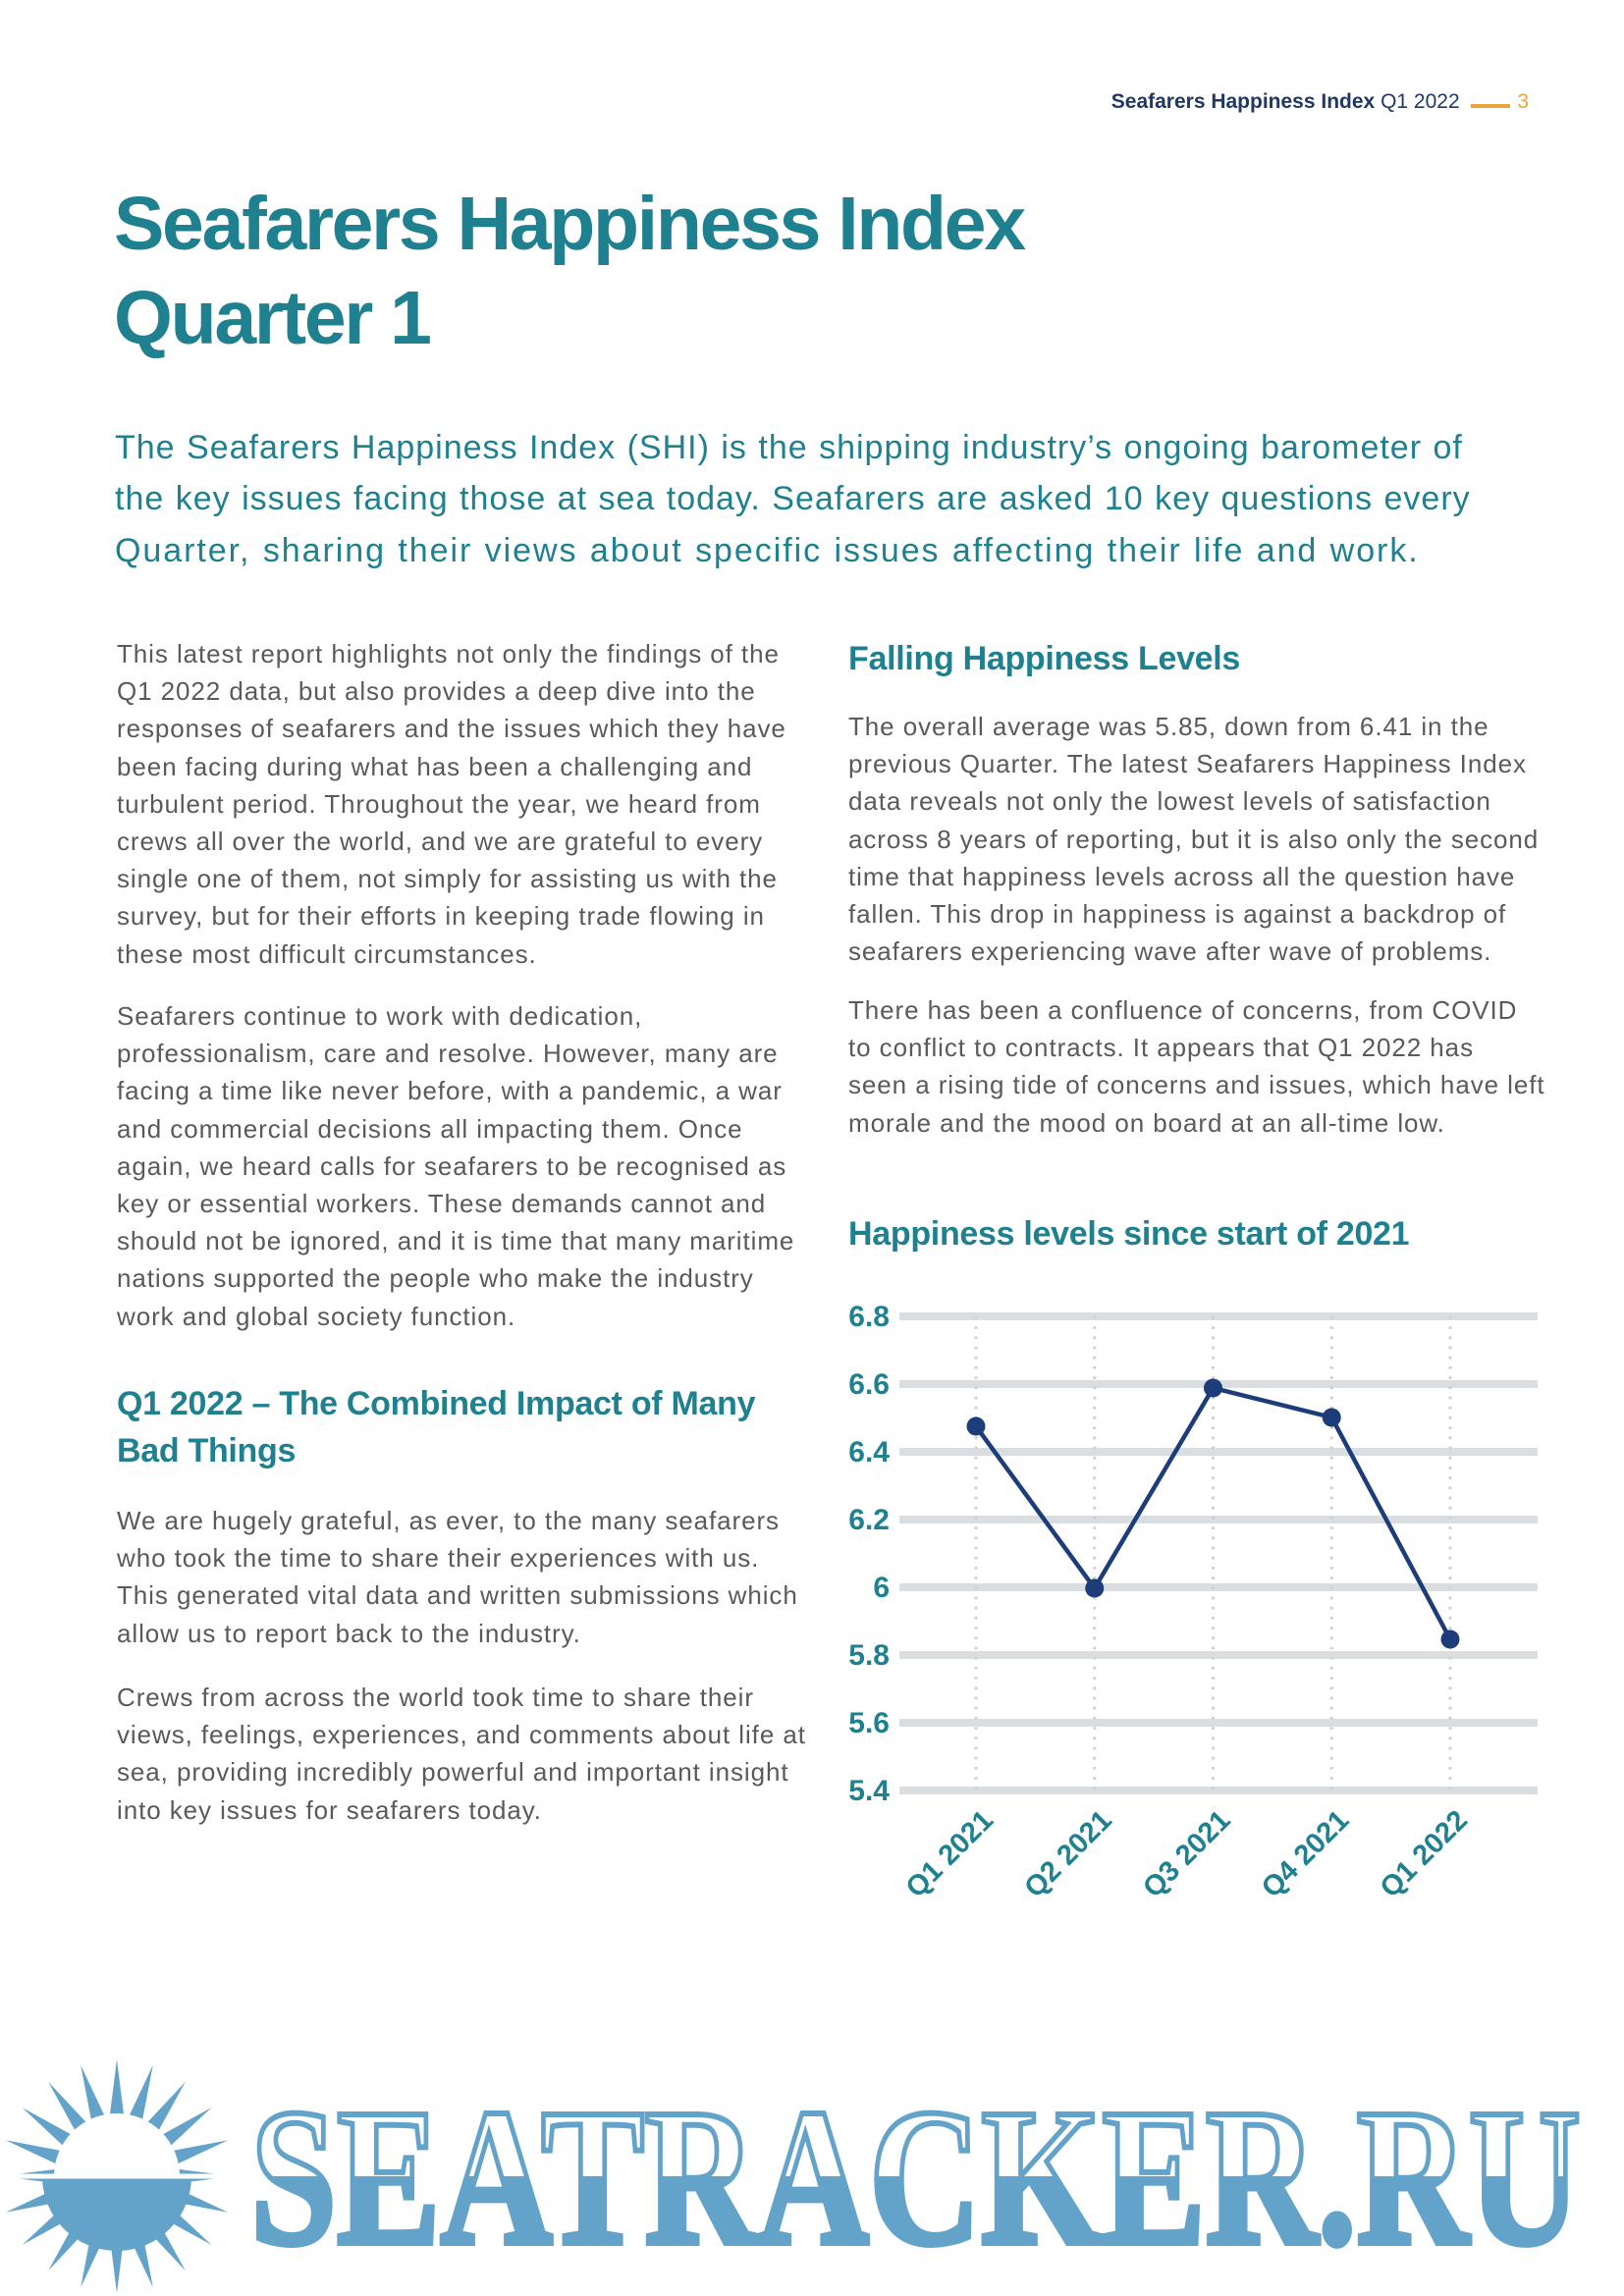  What do you see at coordinates (1424, 1854) in the screenshot?
I see `svg-text: Q1 2022` at bounding box center [1424, 1854].